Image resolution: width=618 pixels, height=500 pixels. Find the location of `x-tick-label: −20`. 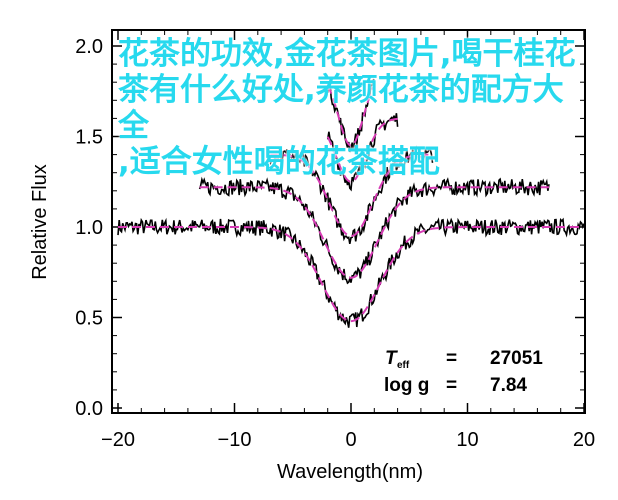

x-tick-label: −20 is located at coordinates (118, 440).